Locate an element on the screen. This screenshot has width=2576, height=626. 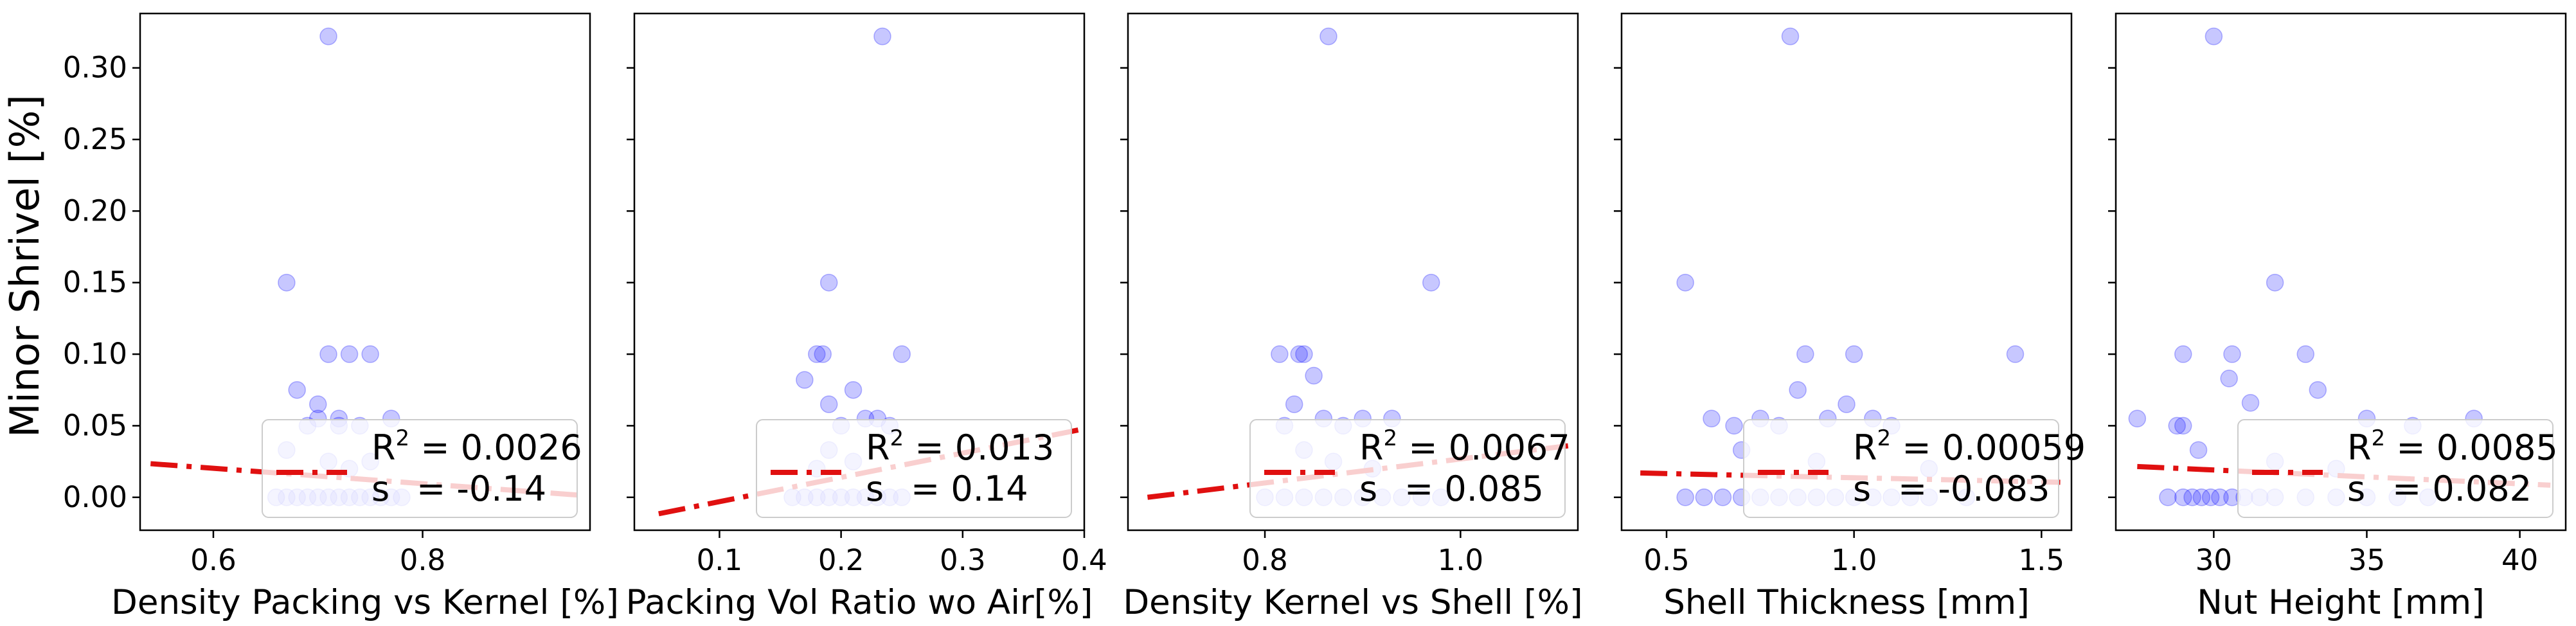
x-tick-label: 0.6 is located at coordinates (213, 560).